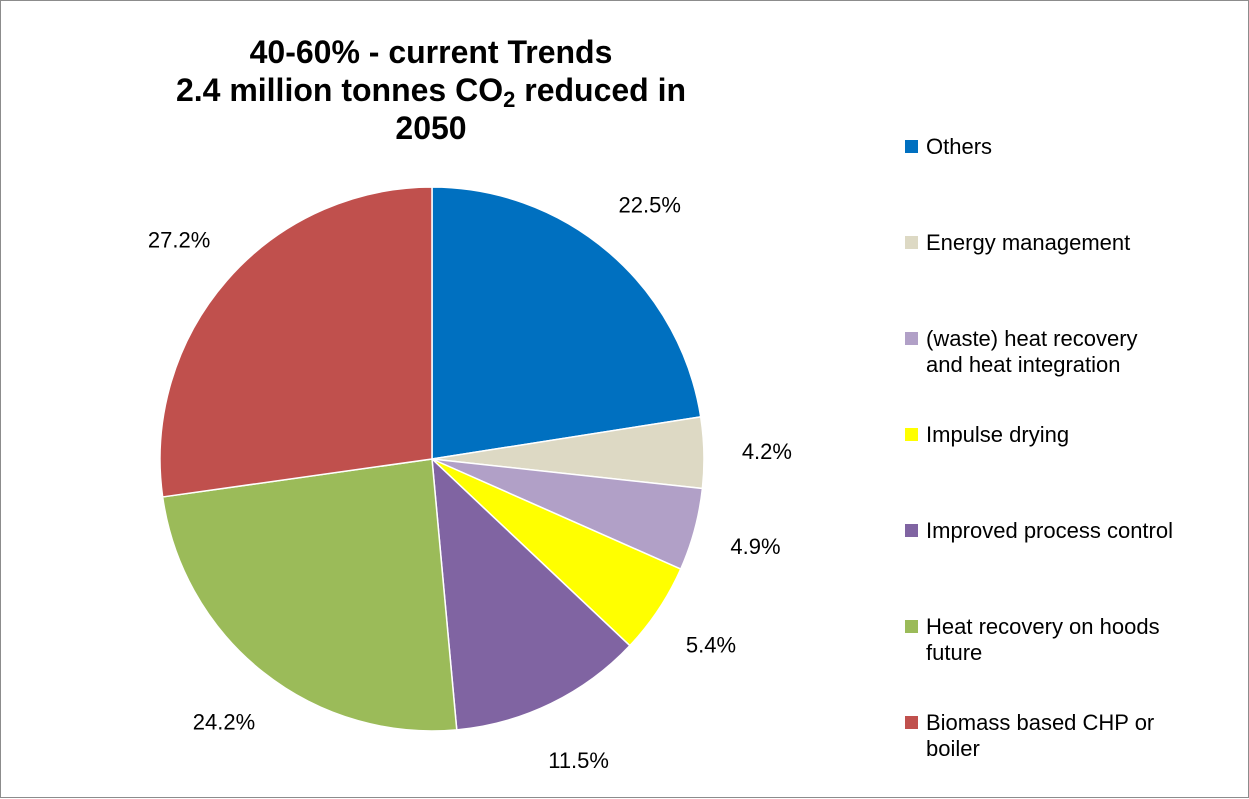  What do you see at coordinates (755, 546) in the screenshot?
I see `data-label-waste-heat-recovery-and-heat-integration: 4.9%` at bounding box center [755, 546].